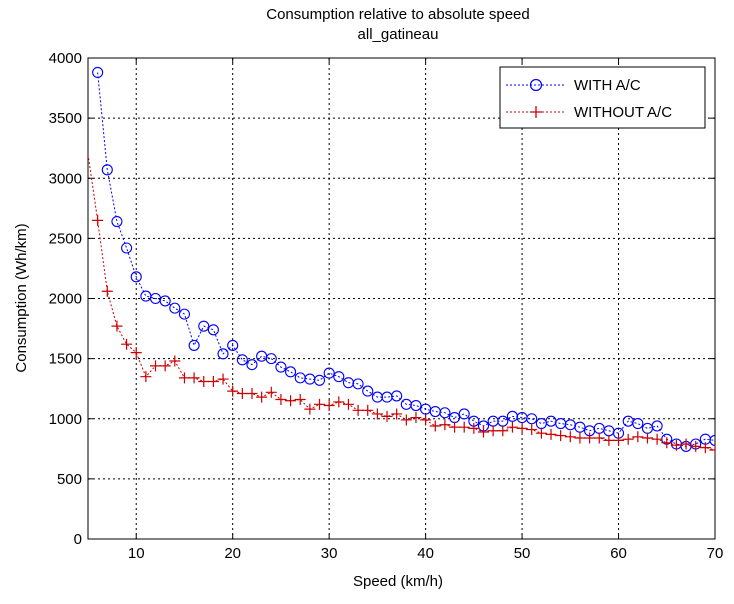 The height and width of the screenshot is (604, 734). Describe the element at coordinates (65, 58) in the screenshot. I see `y-tick-label: 4000` at that location.